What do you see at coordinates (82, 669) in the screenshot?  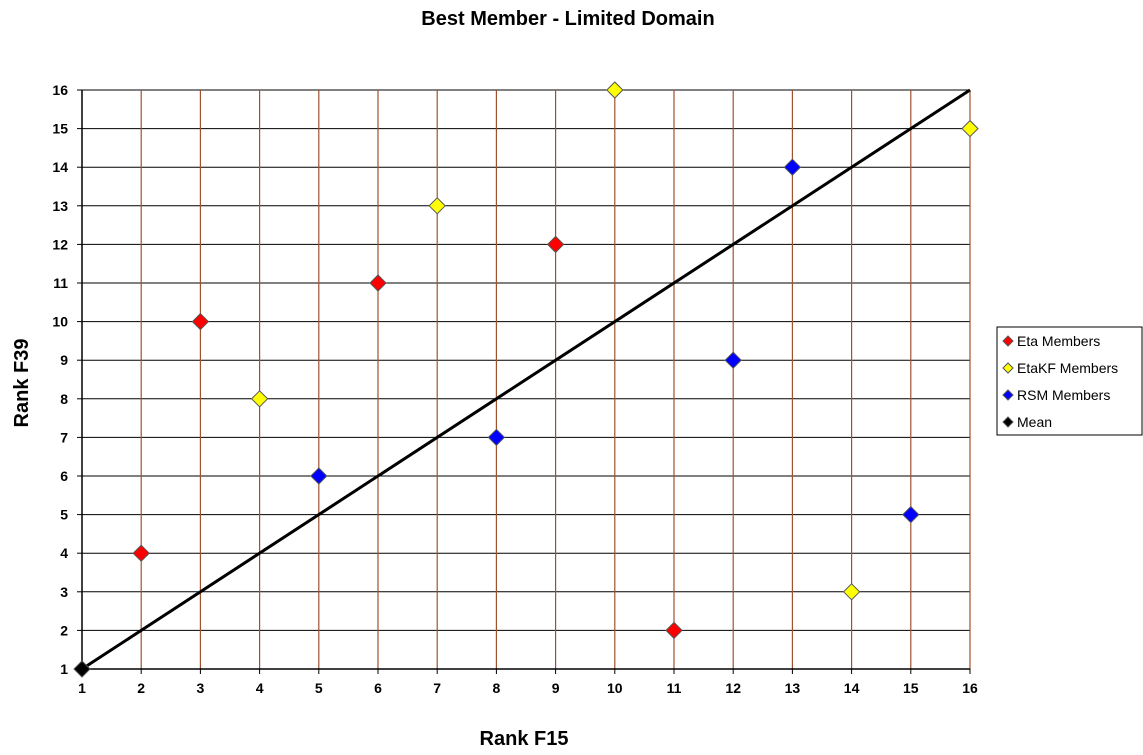 I see `mean-point` at bounding box center [82, 669].